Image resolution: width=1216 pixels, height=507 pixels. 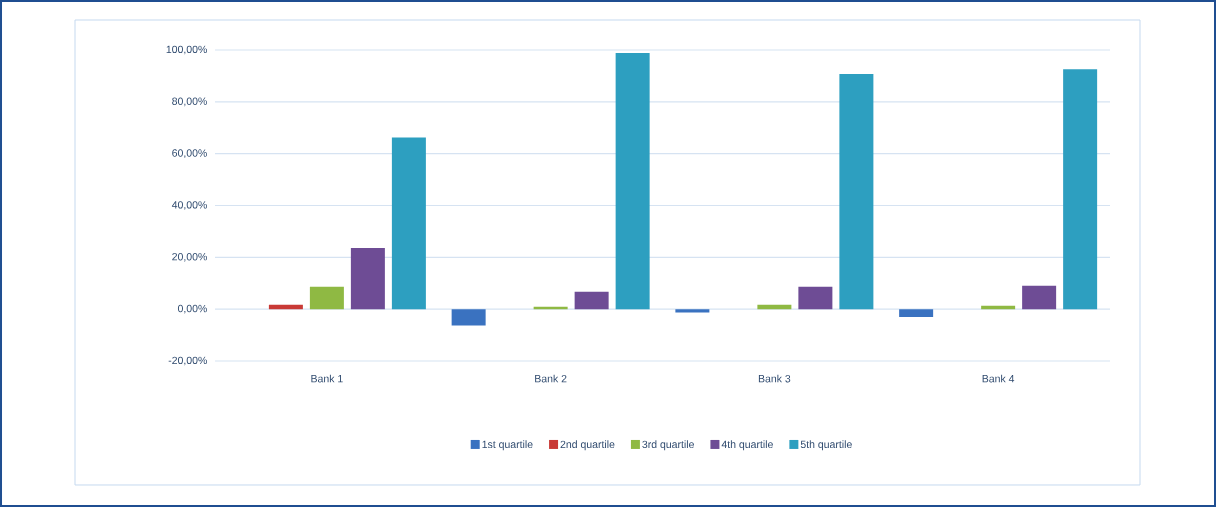 I want to click on y-tick-label: -20,00%, so click(x=187, y=361).